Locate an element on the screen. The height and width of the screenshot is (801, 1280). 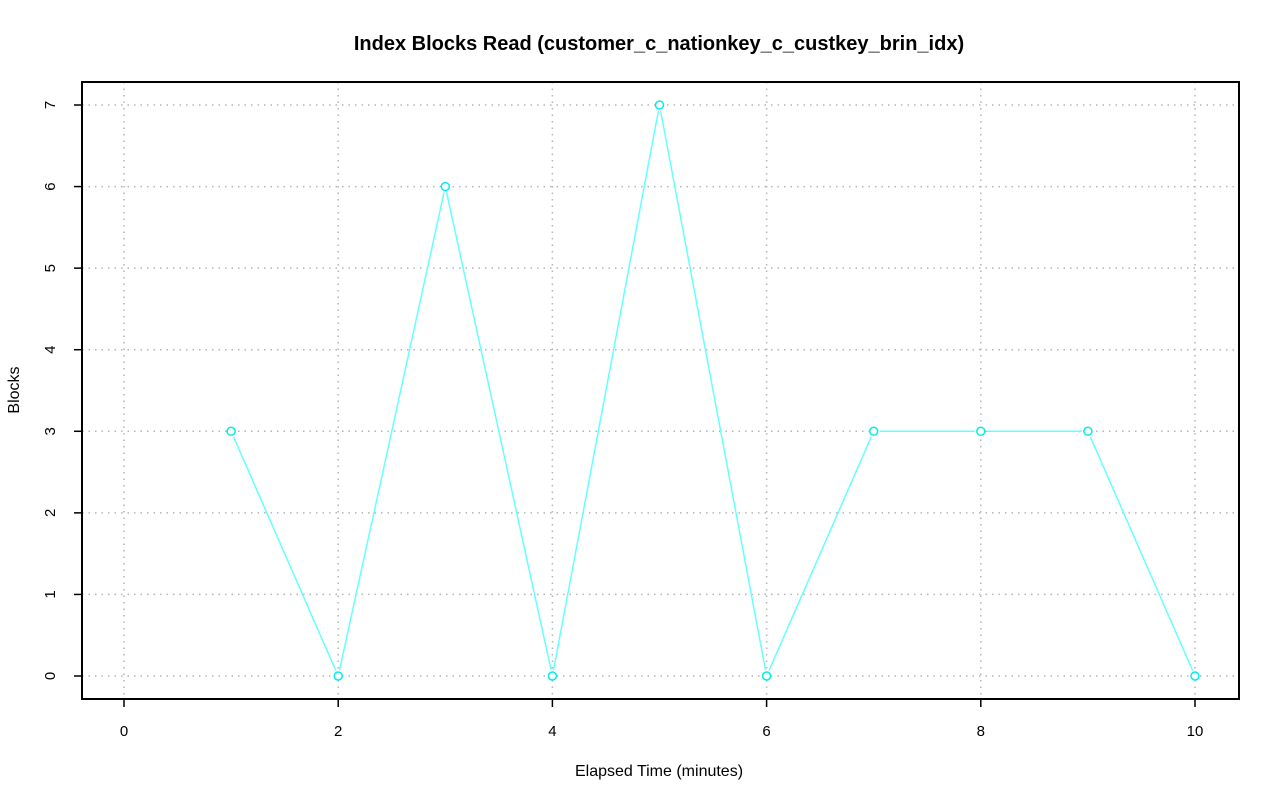
y-tick-label: 5 is located at coordinates (50, 268).